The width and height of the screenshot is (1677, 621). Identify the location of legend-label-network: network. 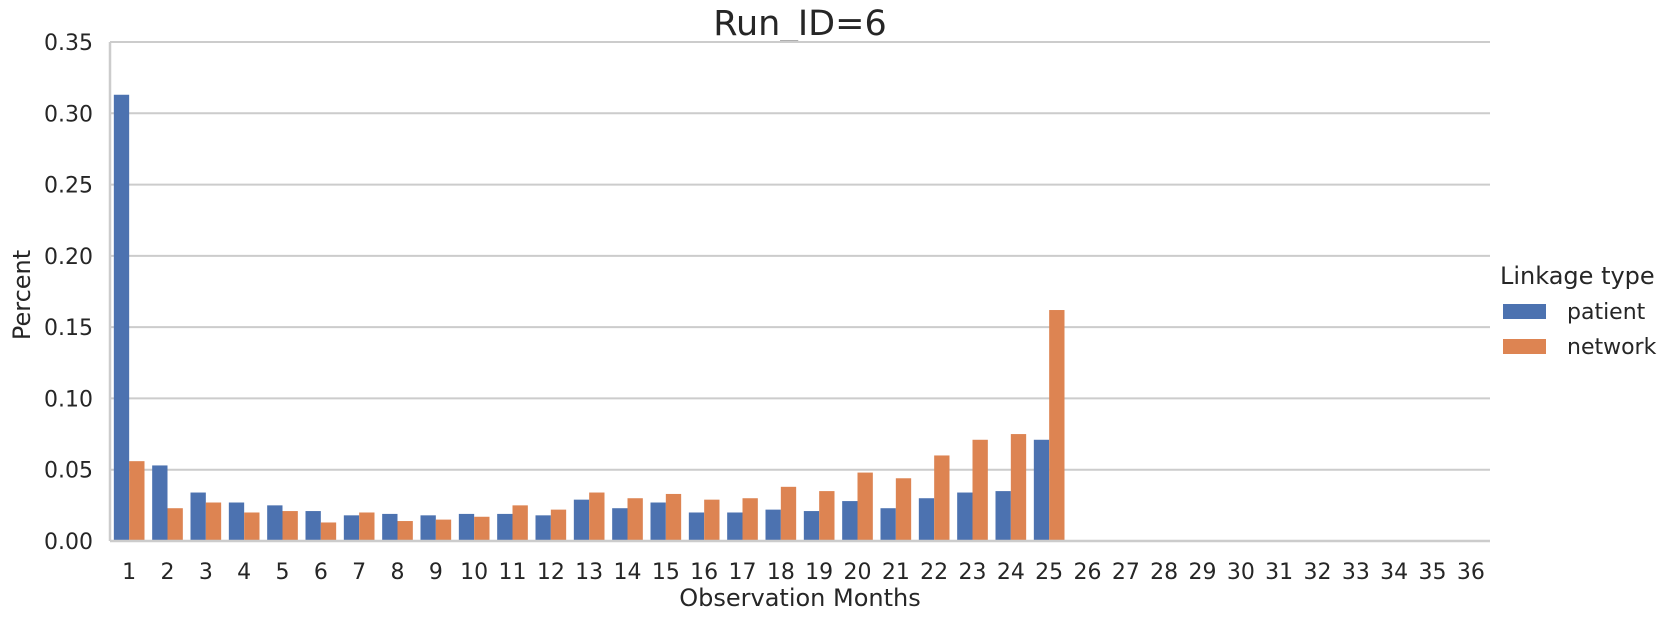
(1612, 347).